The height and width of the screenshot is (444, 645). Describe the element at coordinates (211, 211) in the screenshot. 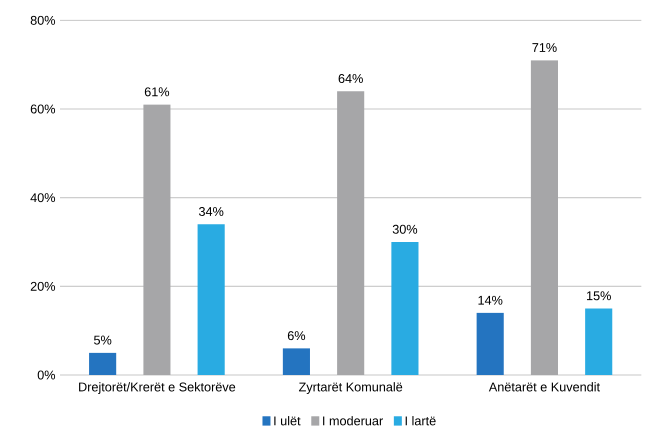

I see `data-label: 34%` at that location.